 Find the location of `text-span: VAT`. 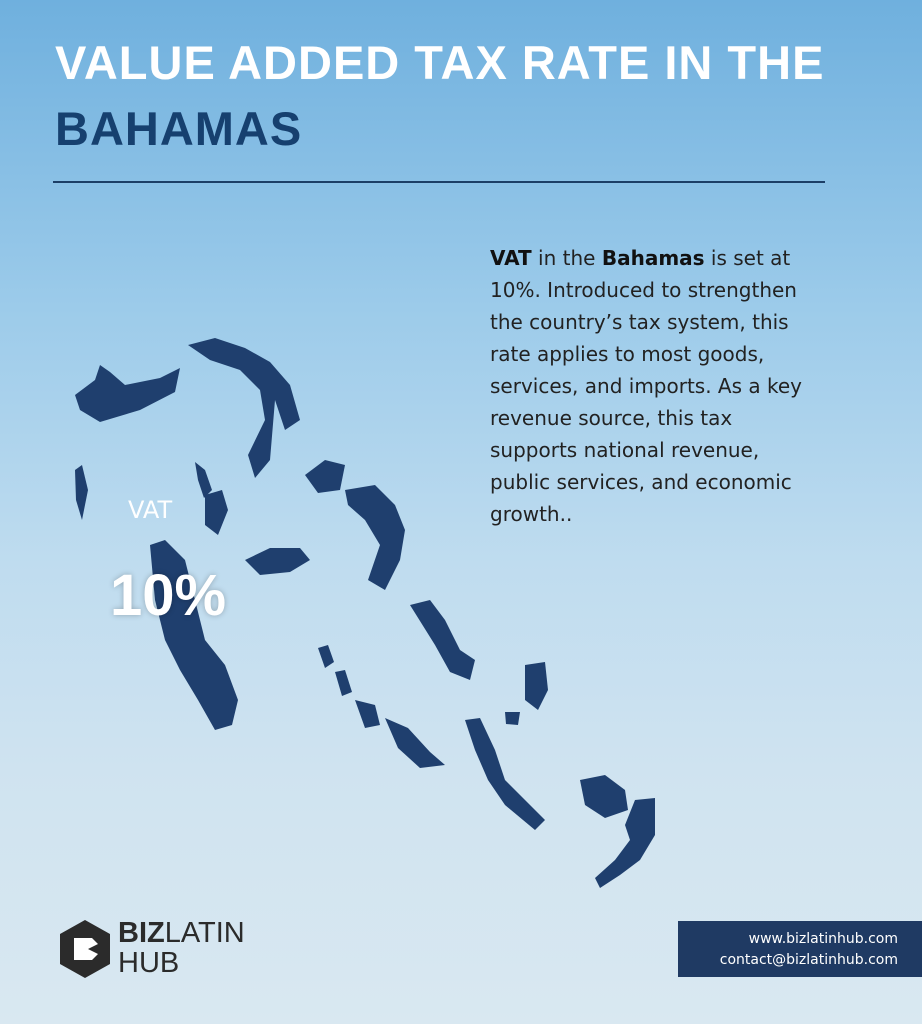

text-span: VAT is located at coordinates (511, 258).